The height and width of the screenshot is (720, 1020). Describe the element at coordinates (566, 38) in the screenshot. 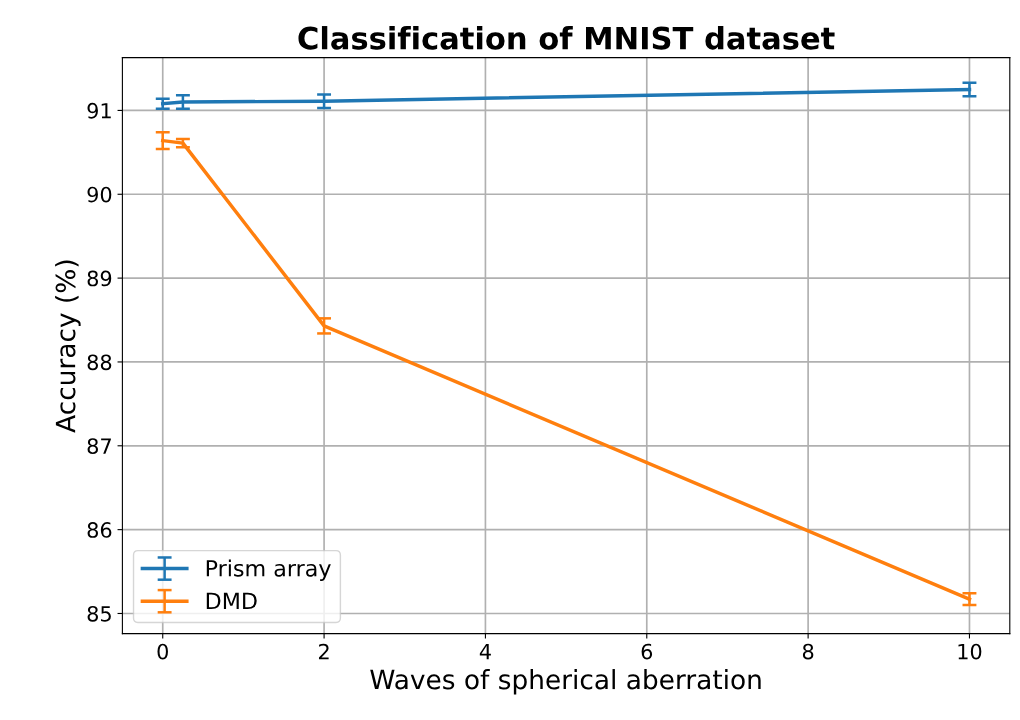

I see `chart-title: Classification of MNIST dataset` at that location.